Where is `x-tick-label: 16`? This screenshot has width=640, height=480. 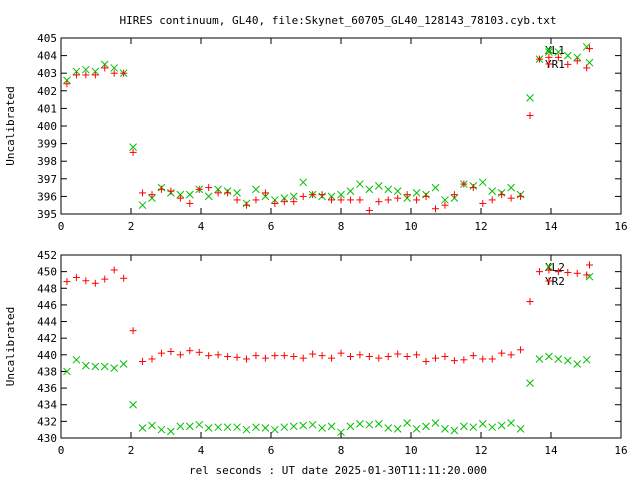 x-tick-label: 16 is located at coordinates (620, 450).